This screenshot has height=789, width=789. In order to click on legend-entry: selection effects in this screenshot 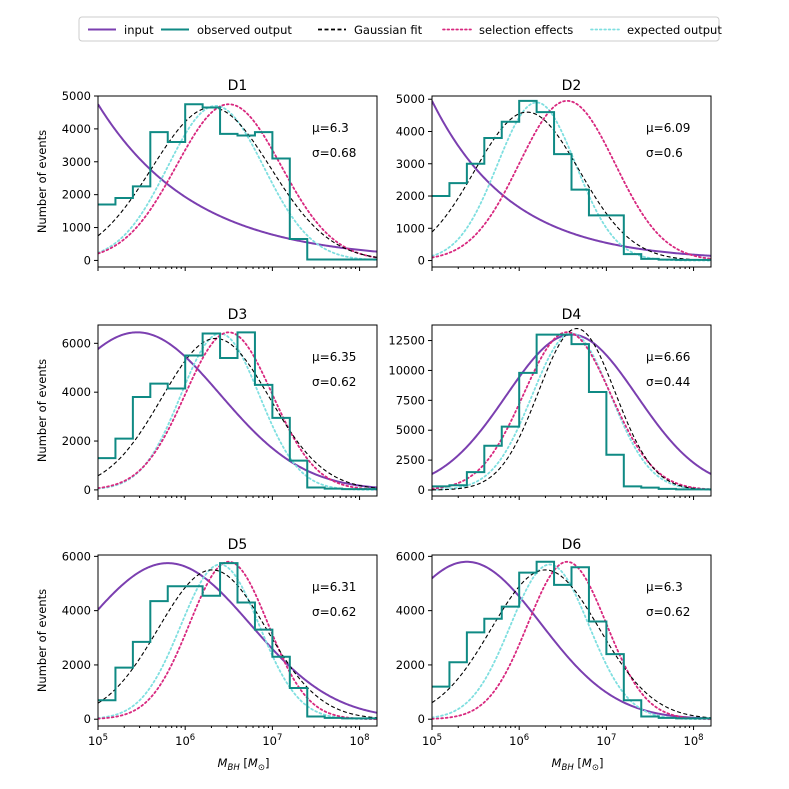, I will do `click(507, 30)`.